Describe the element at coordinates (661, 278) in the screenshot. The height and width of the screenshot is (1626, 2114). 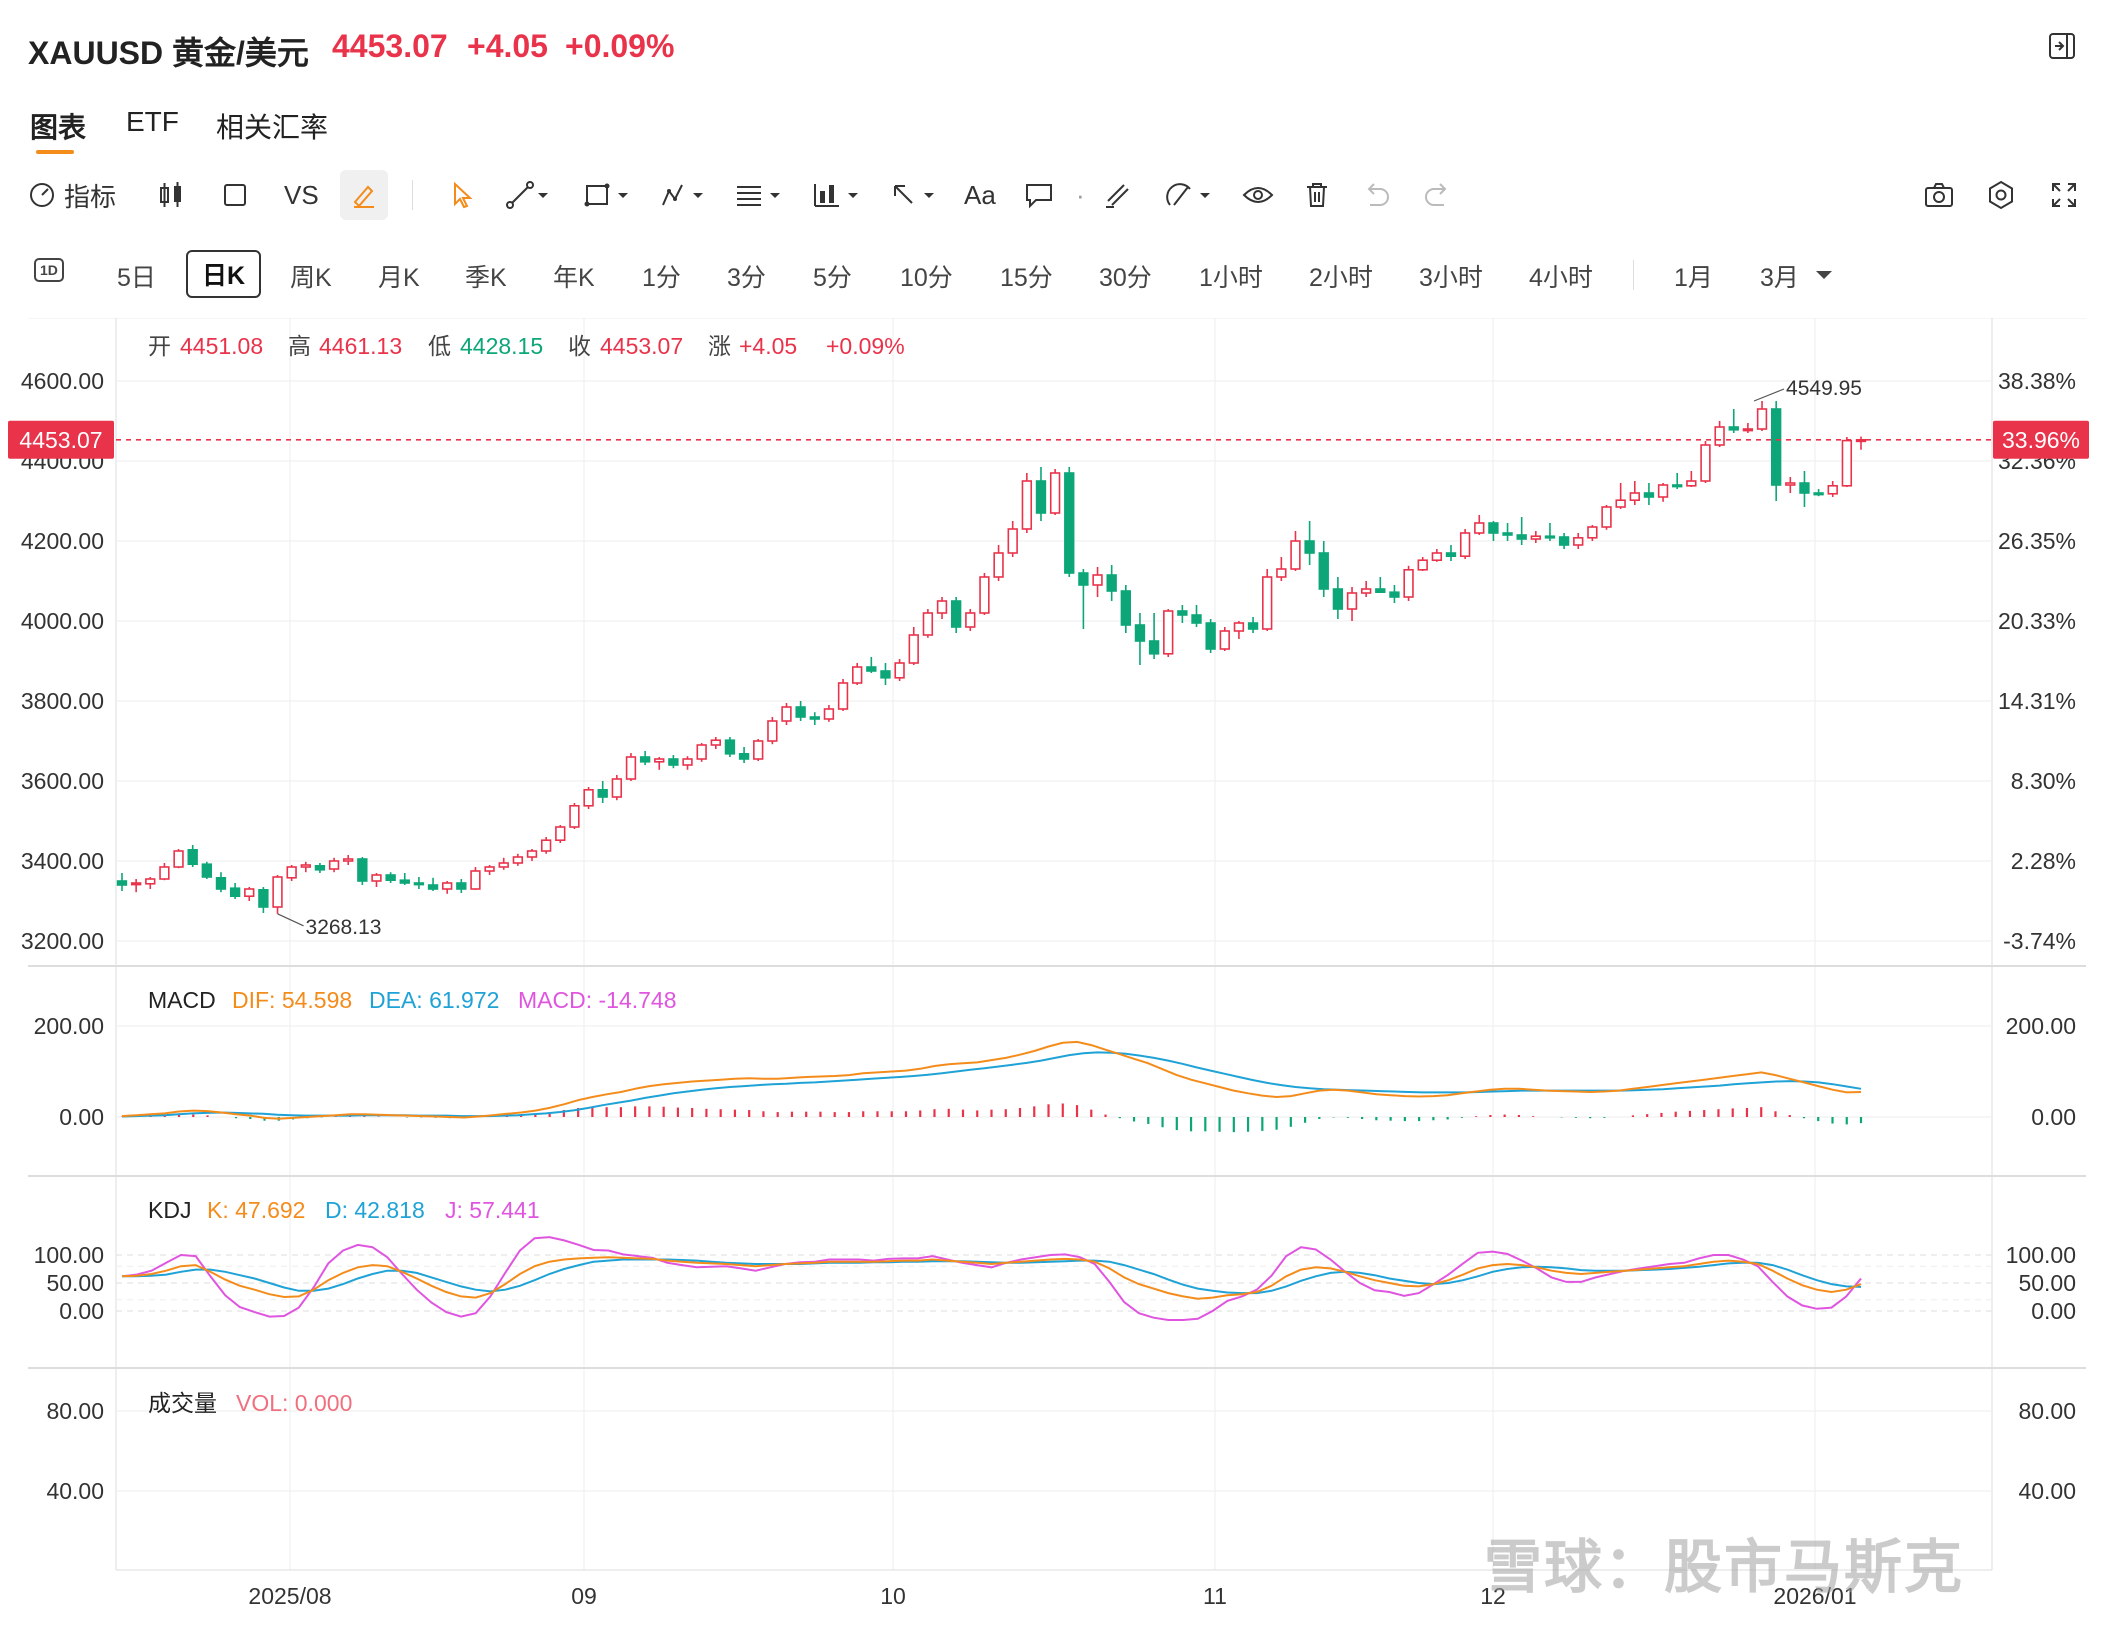
I see `period-1min: 1分` at that location.